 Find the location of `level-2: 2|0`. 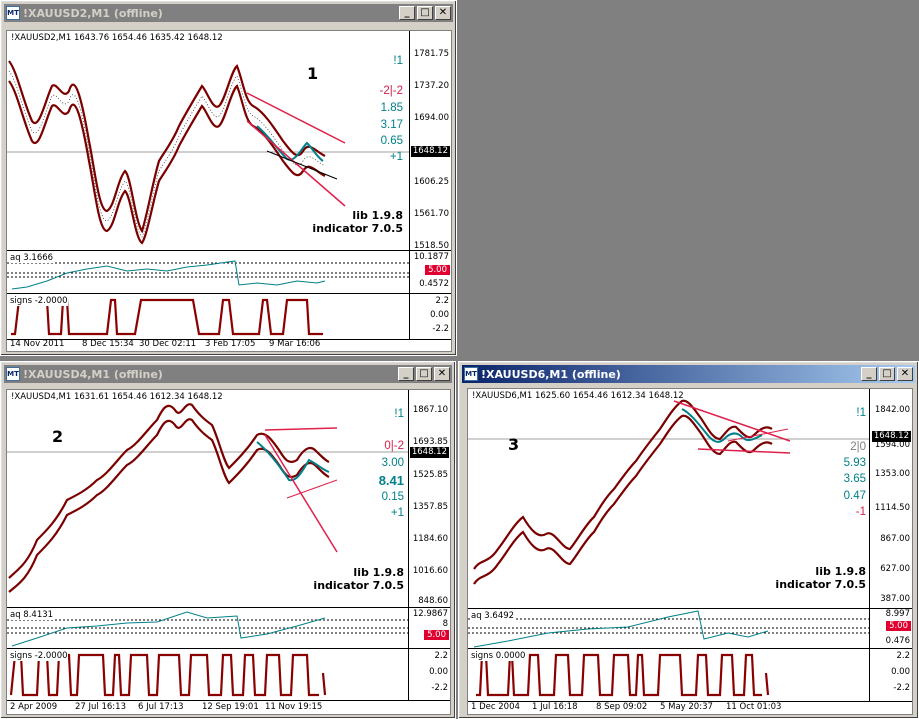

level-2: 2|0 is located at coordinates (858, 447).